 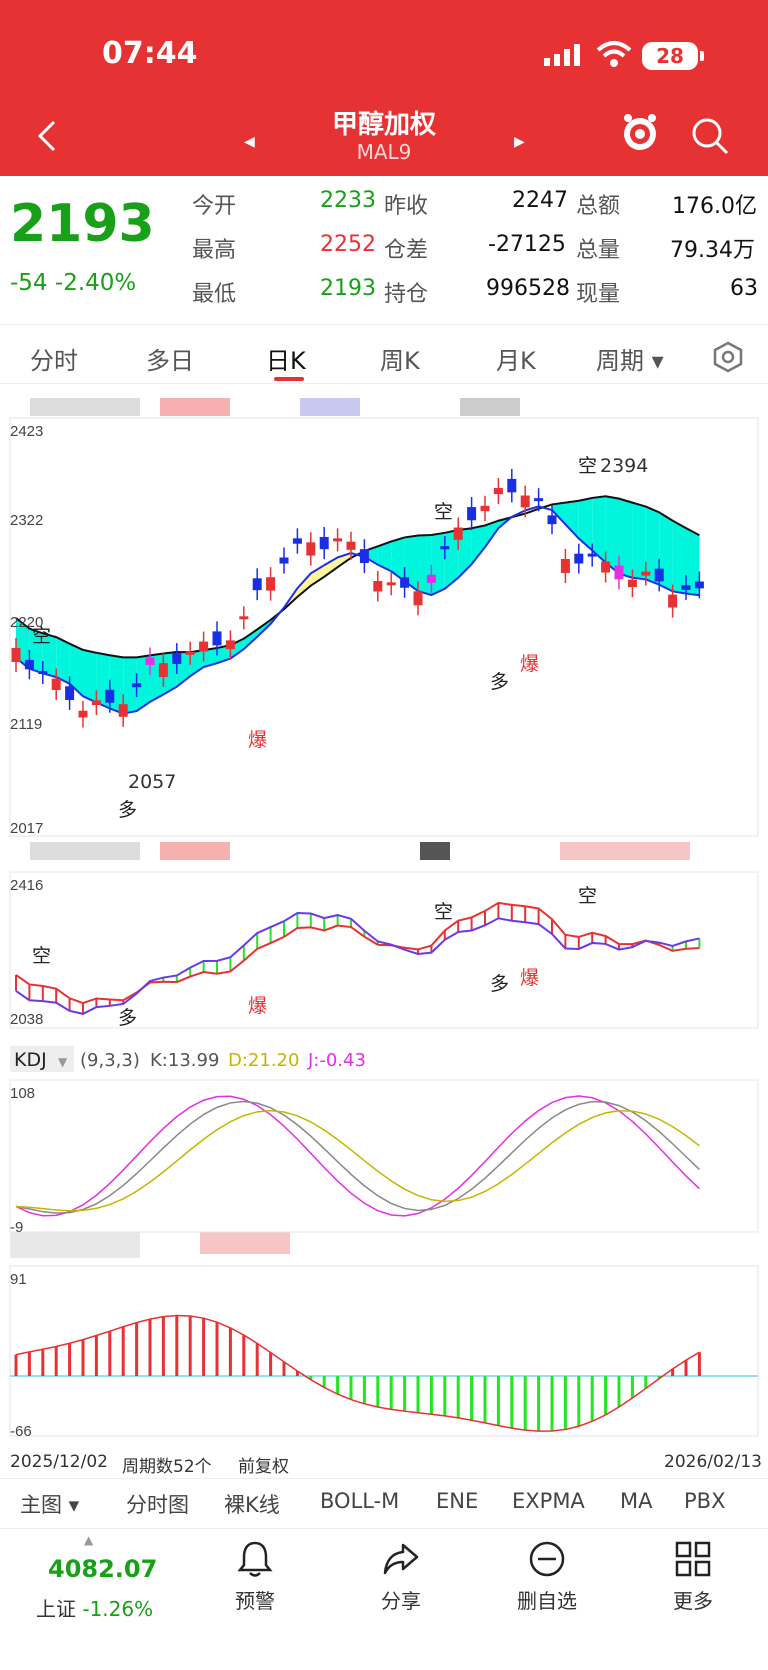 I want to click on macd-line, so click(x=357, y=1373).